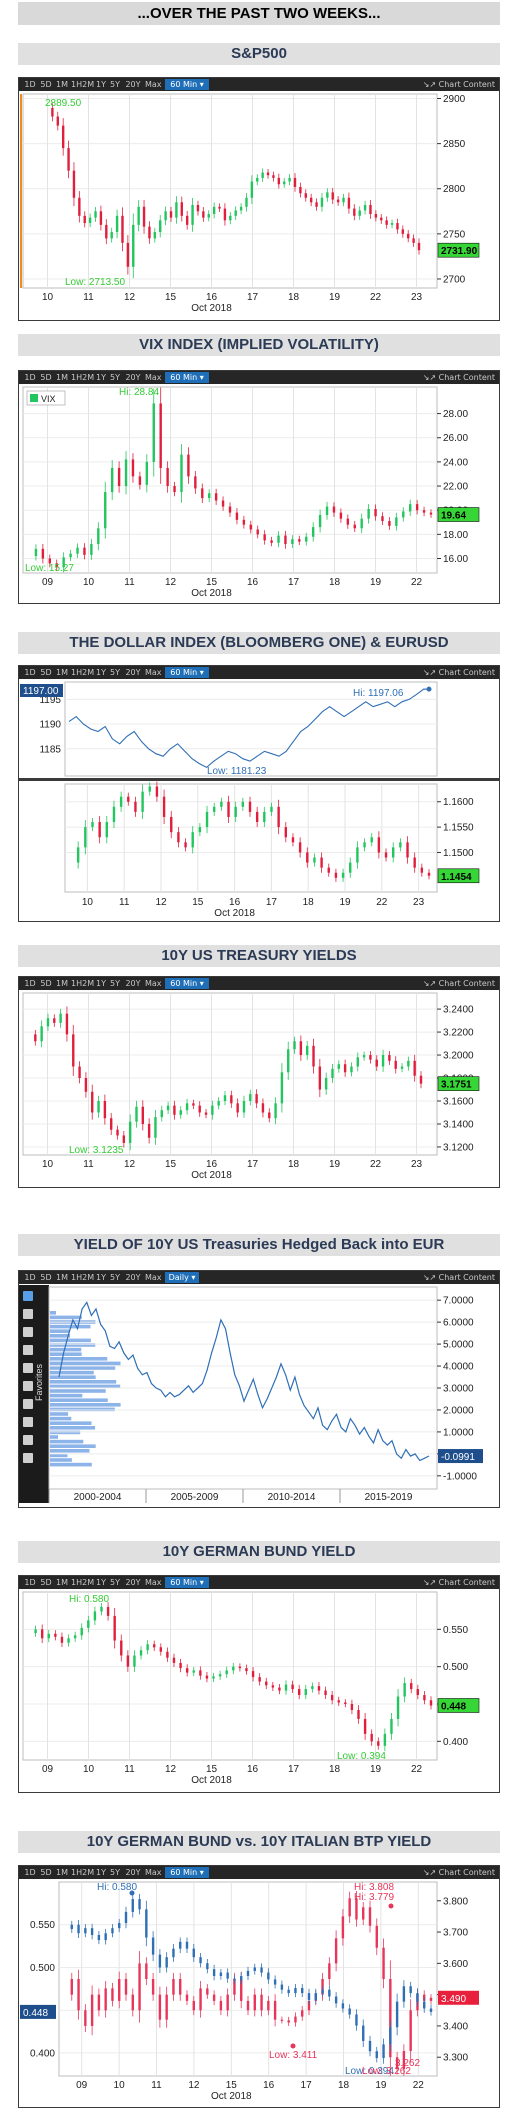  What do you see at coordinates (230, 1676) in the screenshot?
I see `plot-area` at bounding box center [230, 1676].